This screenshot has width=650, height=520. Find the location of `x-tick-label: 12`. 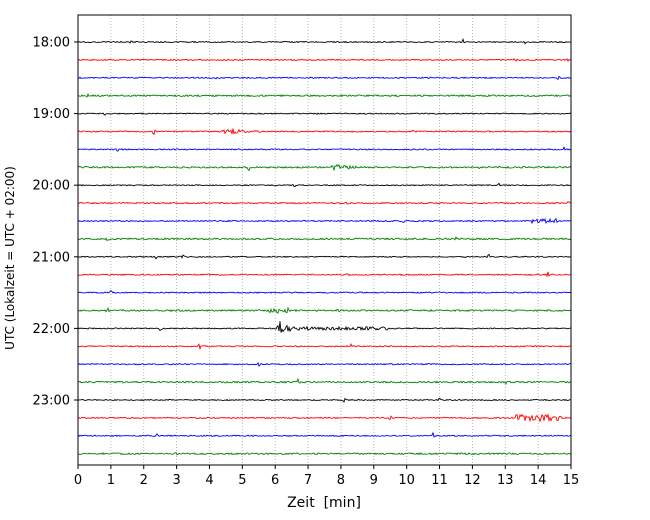

x-tick-label: 12 is located at coordinates (472, 480).